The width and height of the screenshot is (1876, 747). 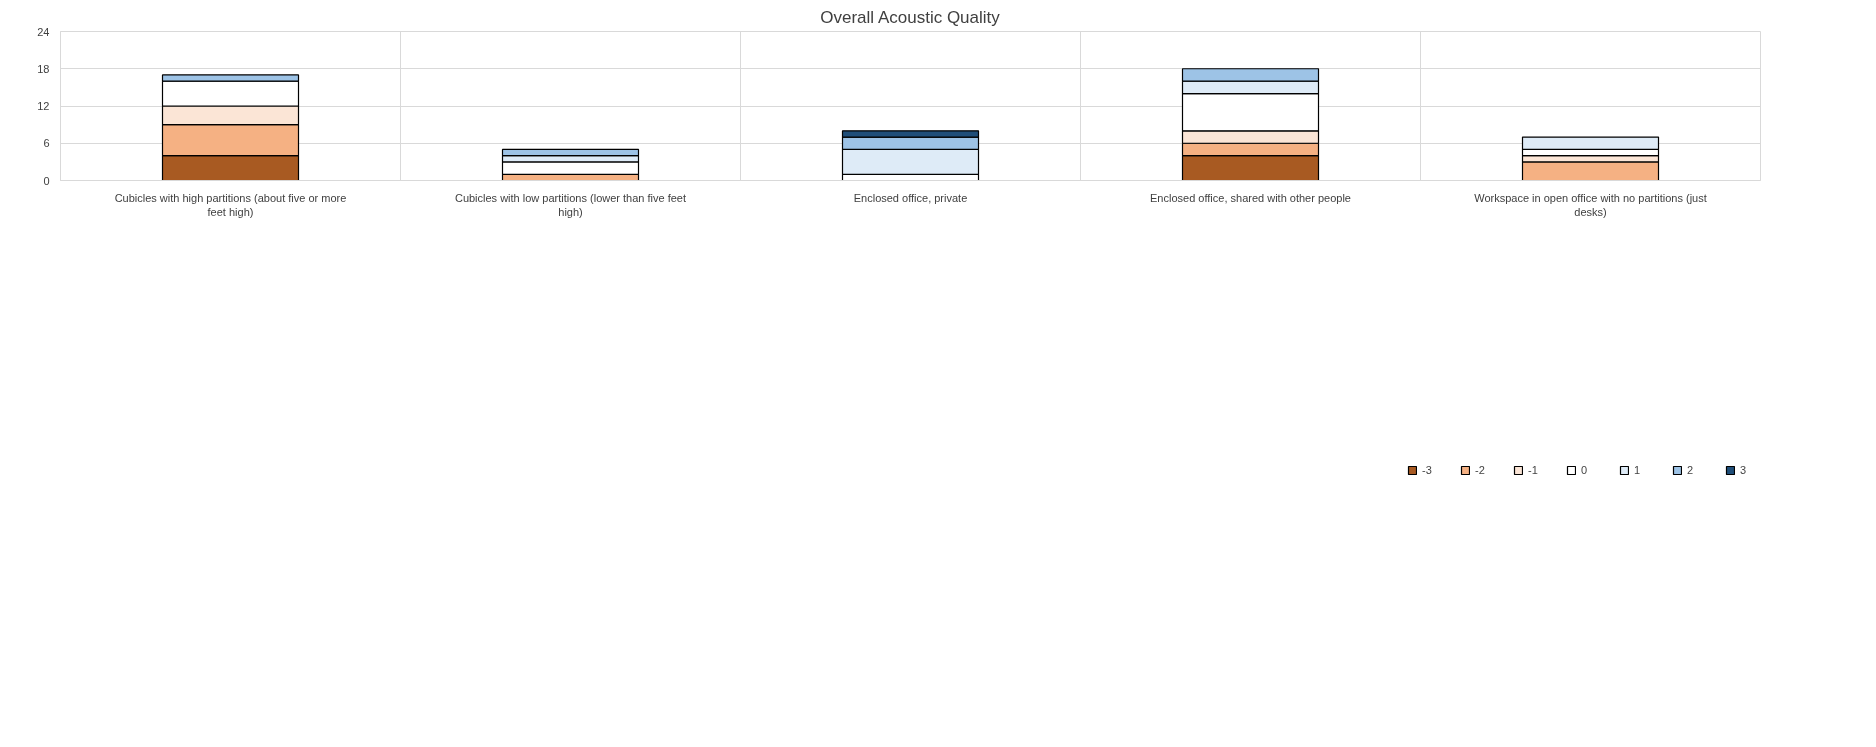 I want to click on legend-label: -2, so click(x=1480, y=470).